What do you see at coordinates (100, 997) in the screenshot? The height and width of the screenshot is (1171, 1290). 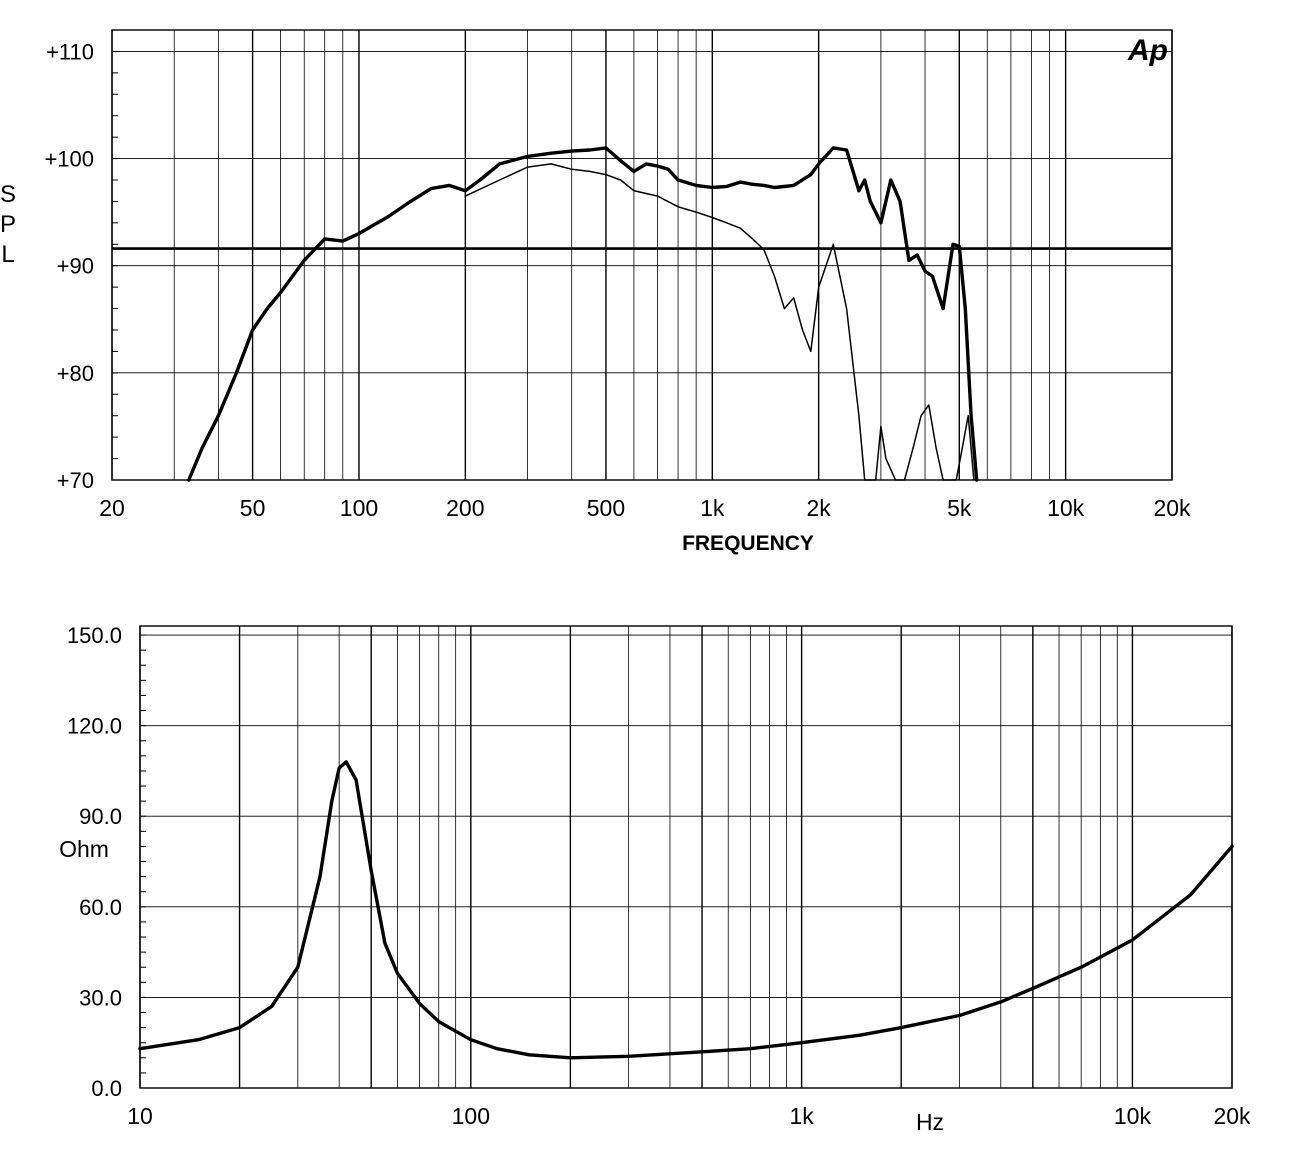 I see `impedance-ytick-label: 30.0` at bounding box center [100, 997].